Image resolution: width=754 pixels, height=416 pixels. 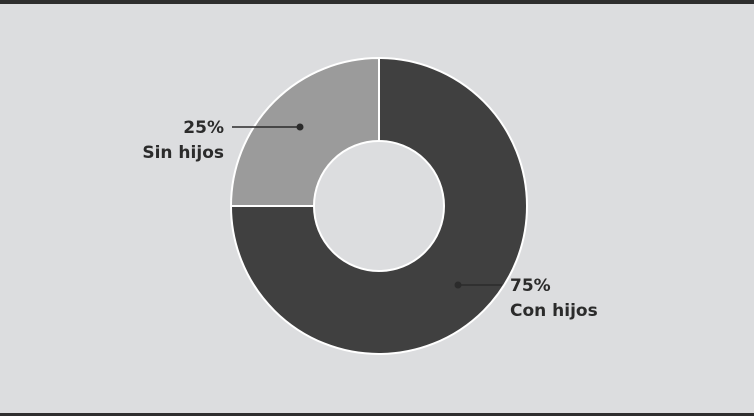 What do you see at coordinates (203, 128) in the screenshot?
I see `slice-value-sin-hijos: 25%` at bounding box center [203, 128].